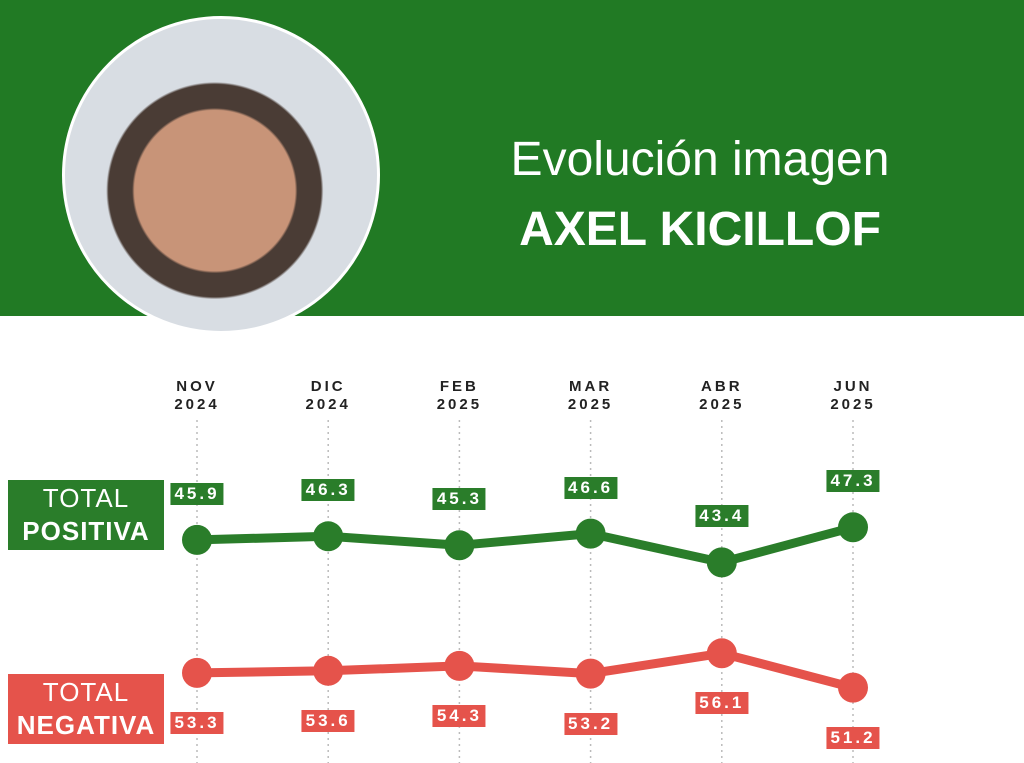 This screenshot has height=763, width=1024. Describe the element at coordinates (700, 159) in the screenshot. I see `header-title: Evolución imagen` at that location.